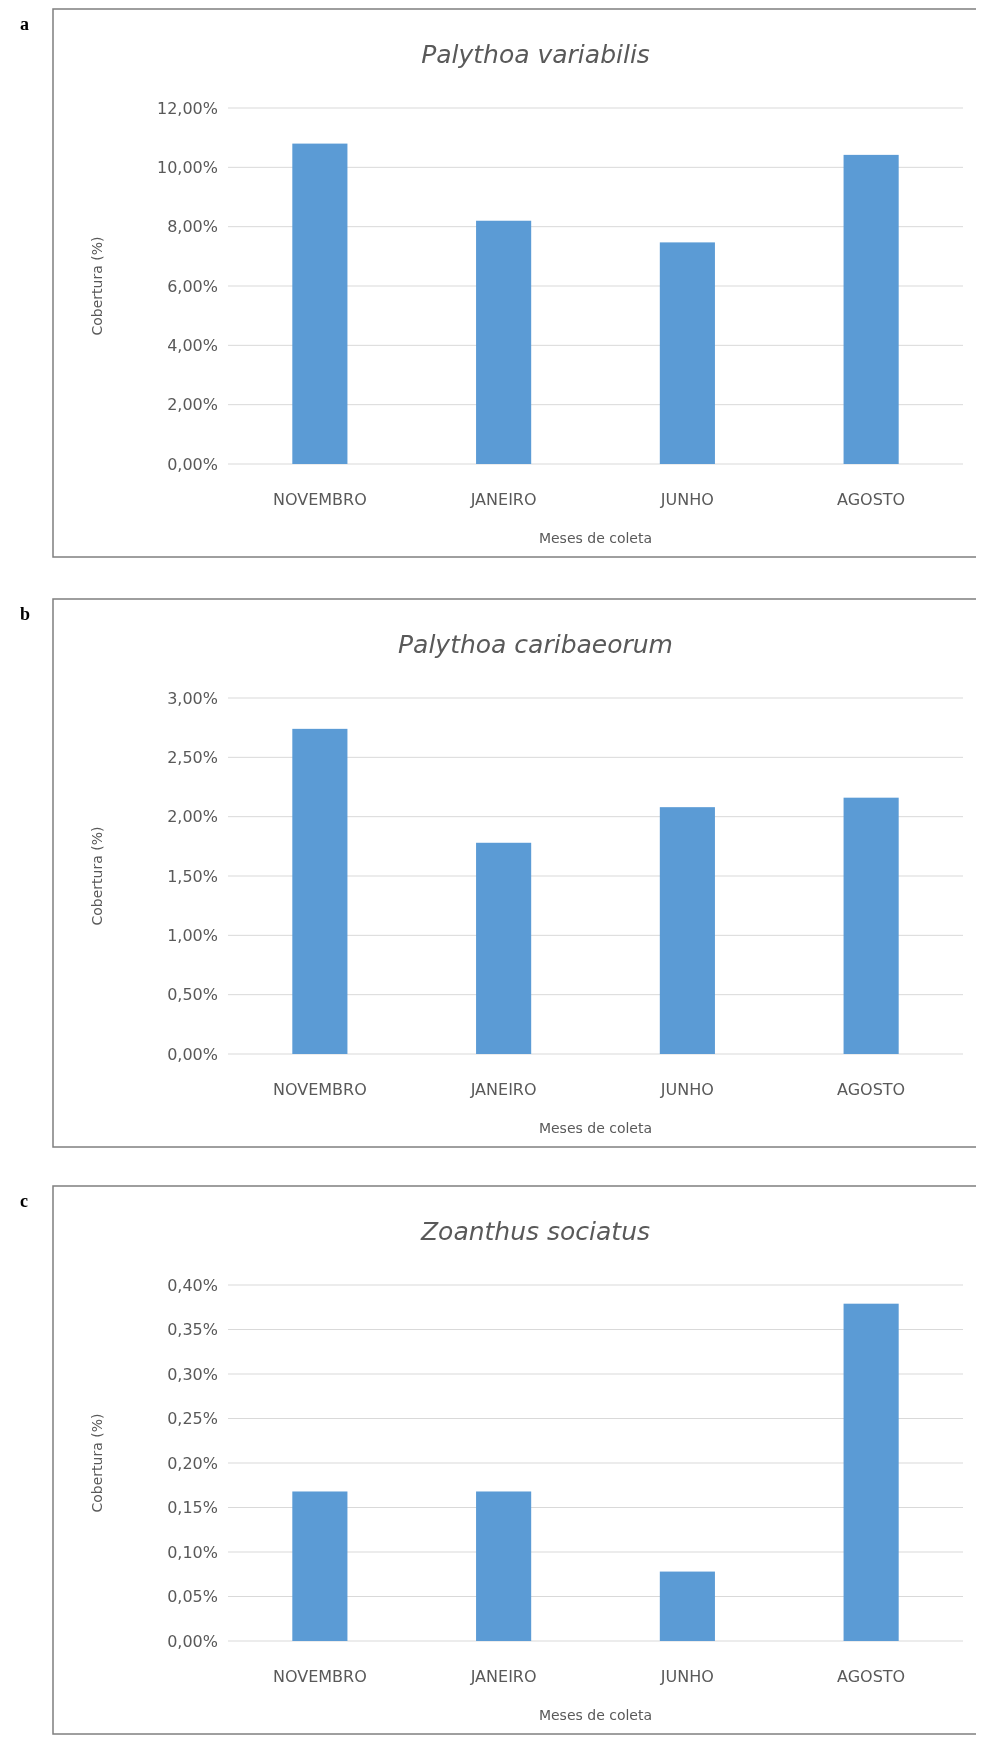  What do you see at coordinates (192, 1463) in the screenshot?
I see `y-tick-label: 0,20%` at bounding box center [192, 1463].